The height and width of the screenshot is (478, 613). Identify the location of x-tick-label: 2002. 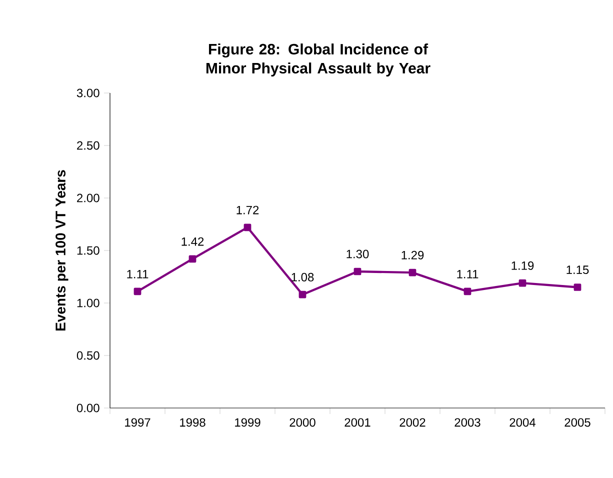
(413, 422).